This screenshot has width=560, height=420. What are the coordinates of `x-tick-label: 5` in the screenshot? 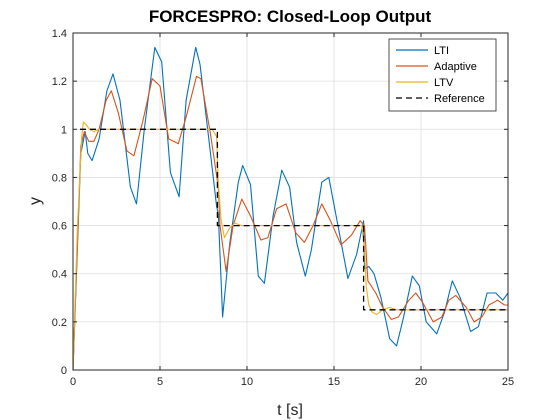 It's located at (160, 382).